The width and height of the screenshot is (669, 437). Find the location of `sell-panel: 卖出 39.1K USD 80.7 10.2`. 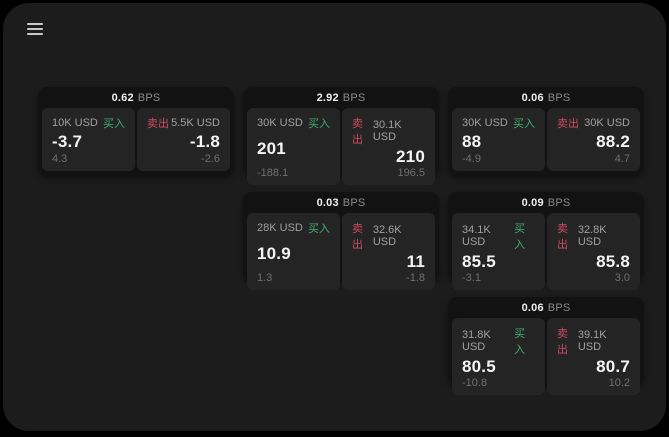

sell-panel: 卖出 39.1K USD 80.7 10.2 is located at coordinates (593, 356).